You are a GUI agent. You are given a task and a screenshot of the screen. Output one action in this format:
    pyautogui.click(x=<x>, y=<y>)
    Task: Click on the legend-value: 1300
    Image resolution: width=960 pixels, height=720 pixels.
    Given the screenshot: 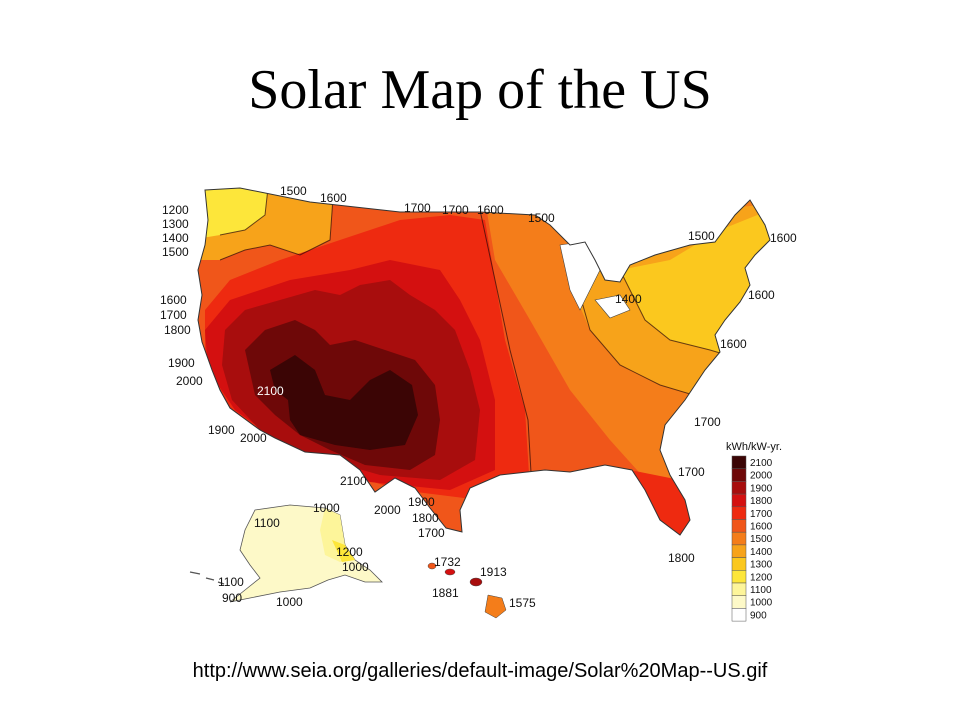 What is the action you would take?
    pyautogui.click(x=761, y=565)
    